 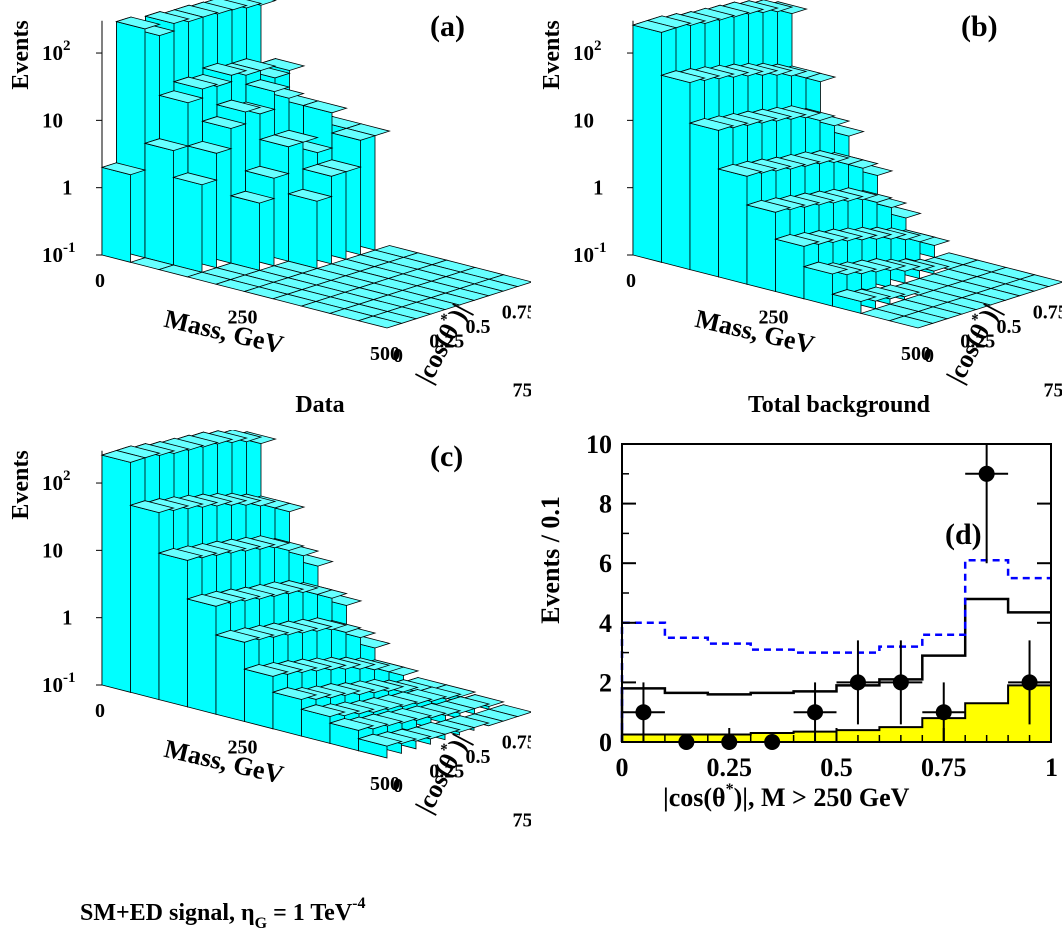 I want to click on y-tick-label: 2, so click(x=605, y=682).